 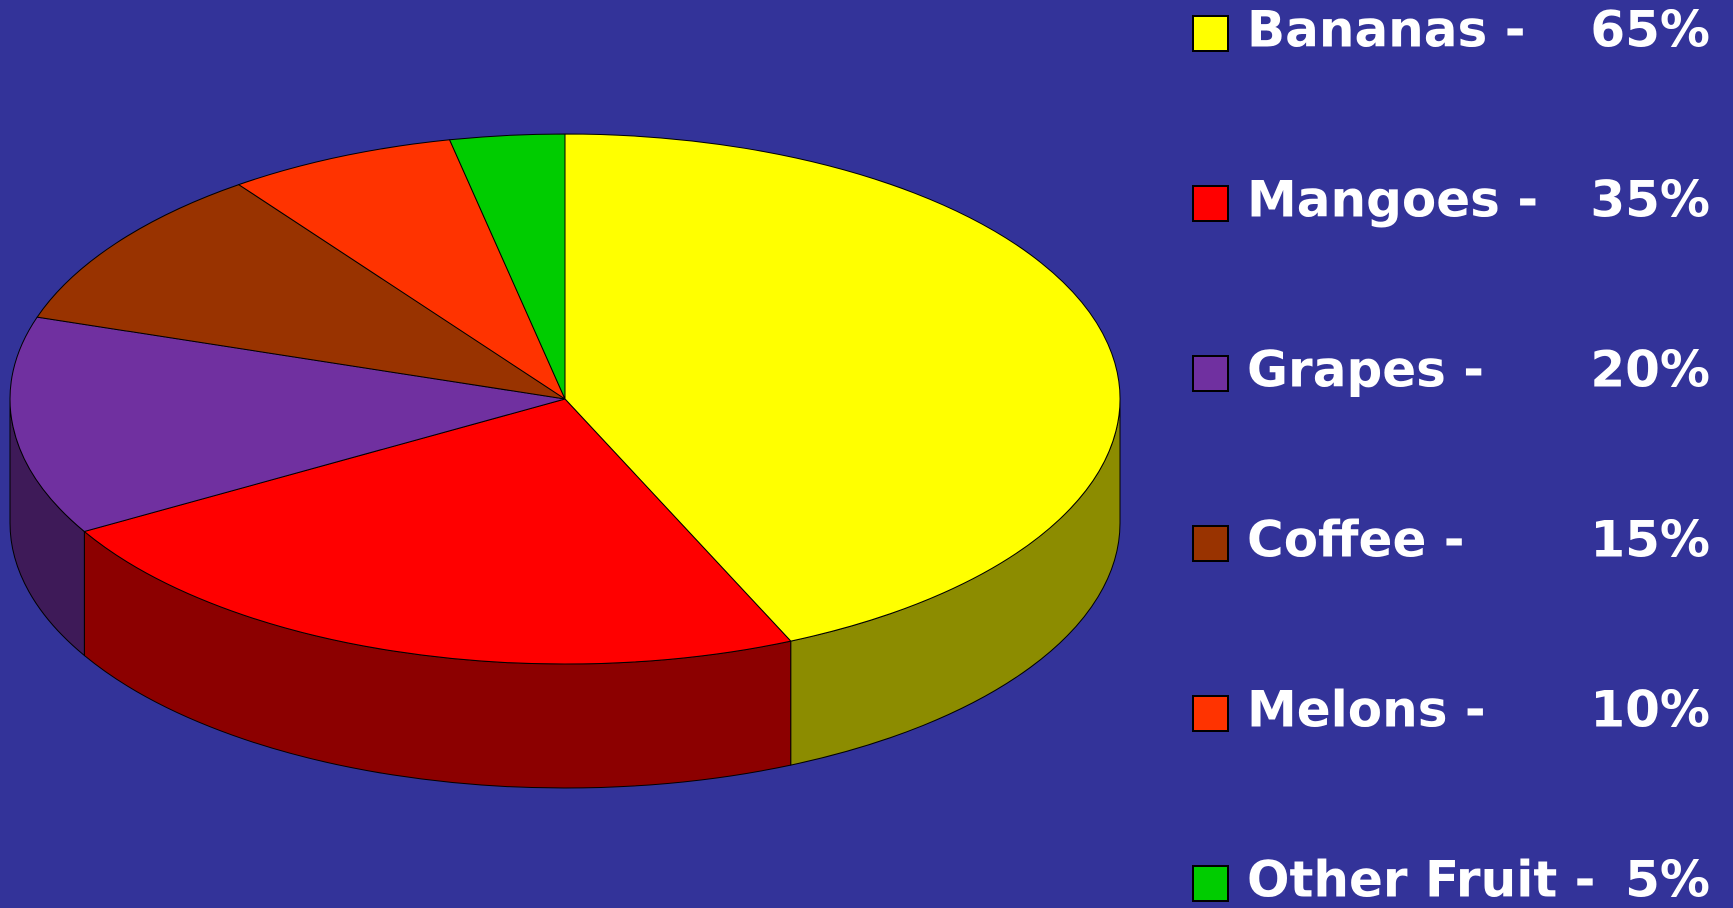 I want to click on legend-label: Other Fruit -, so click(x=1421, y=879).